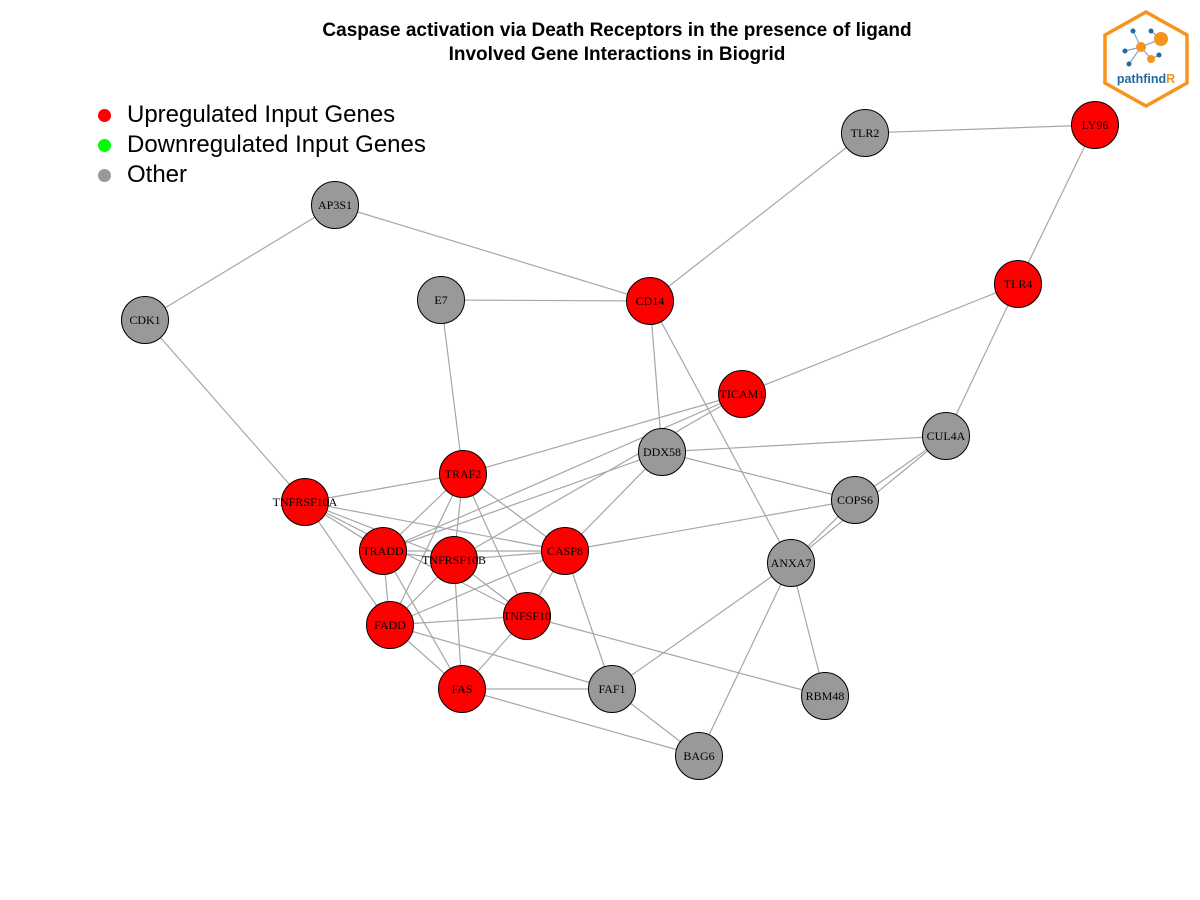 This screenshot has height=900, width=1200. I want to click on logo-hexagon, so click(1146, 59).